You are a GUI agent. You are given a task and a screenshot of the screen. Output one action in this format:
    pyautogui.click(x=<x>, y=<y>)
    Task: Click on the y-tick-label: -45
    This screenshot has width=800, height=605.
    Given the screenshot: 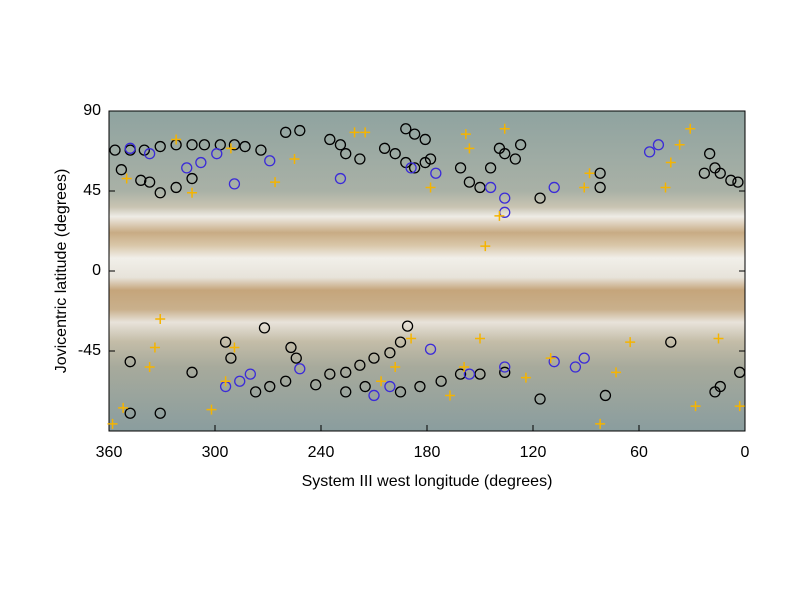 What is the action you would take?
    pyautogui.click(x=89, y=350)
    